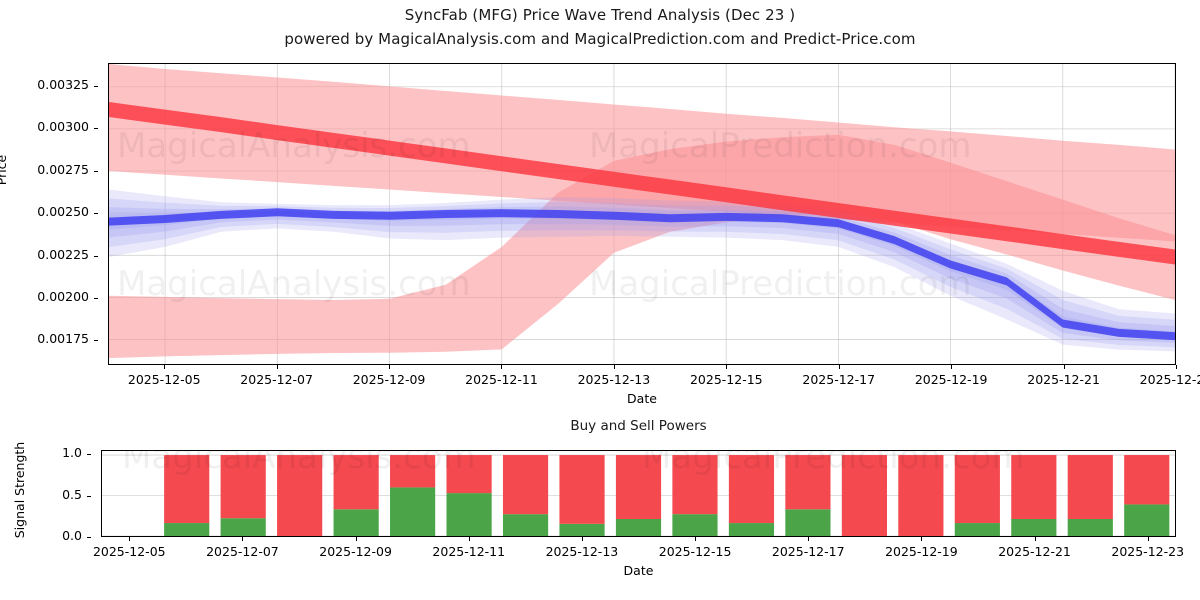 The height and width of the screenshot is (600, 1200). Describe the element at coordinates (63, 84) in the screenshot. I see `price-y-tick-label: 0.00325` at that location.